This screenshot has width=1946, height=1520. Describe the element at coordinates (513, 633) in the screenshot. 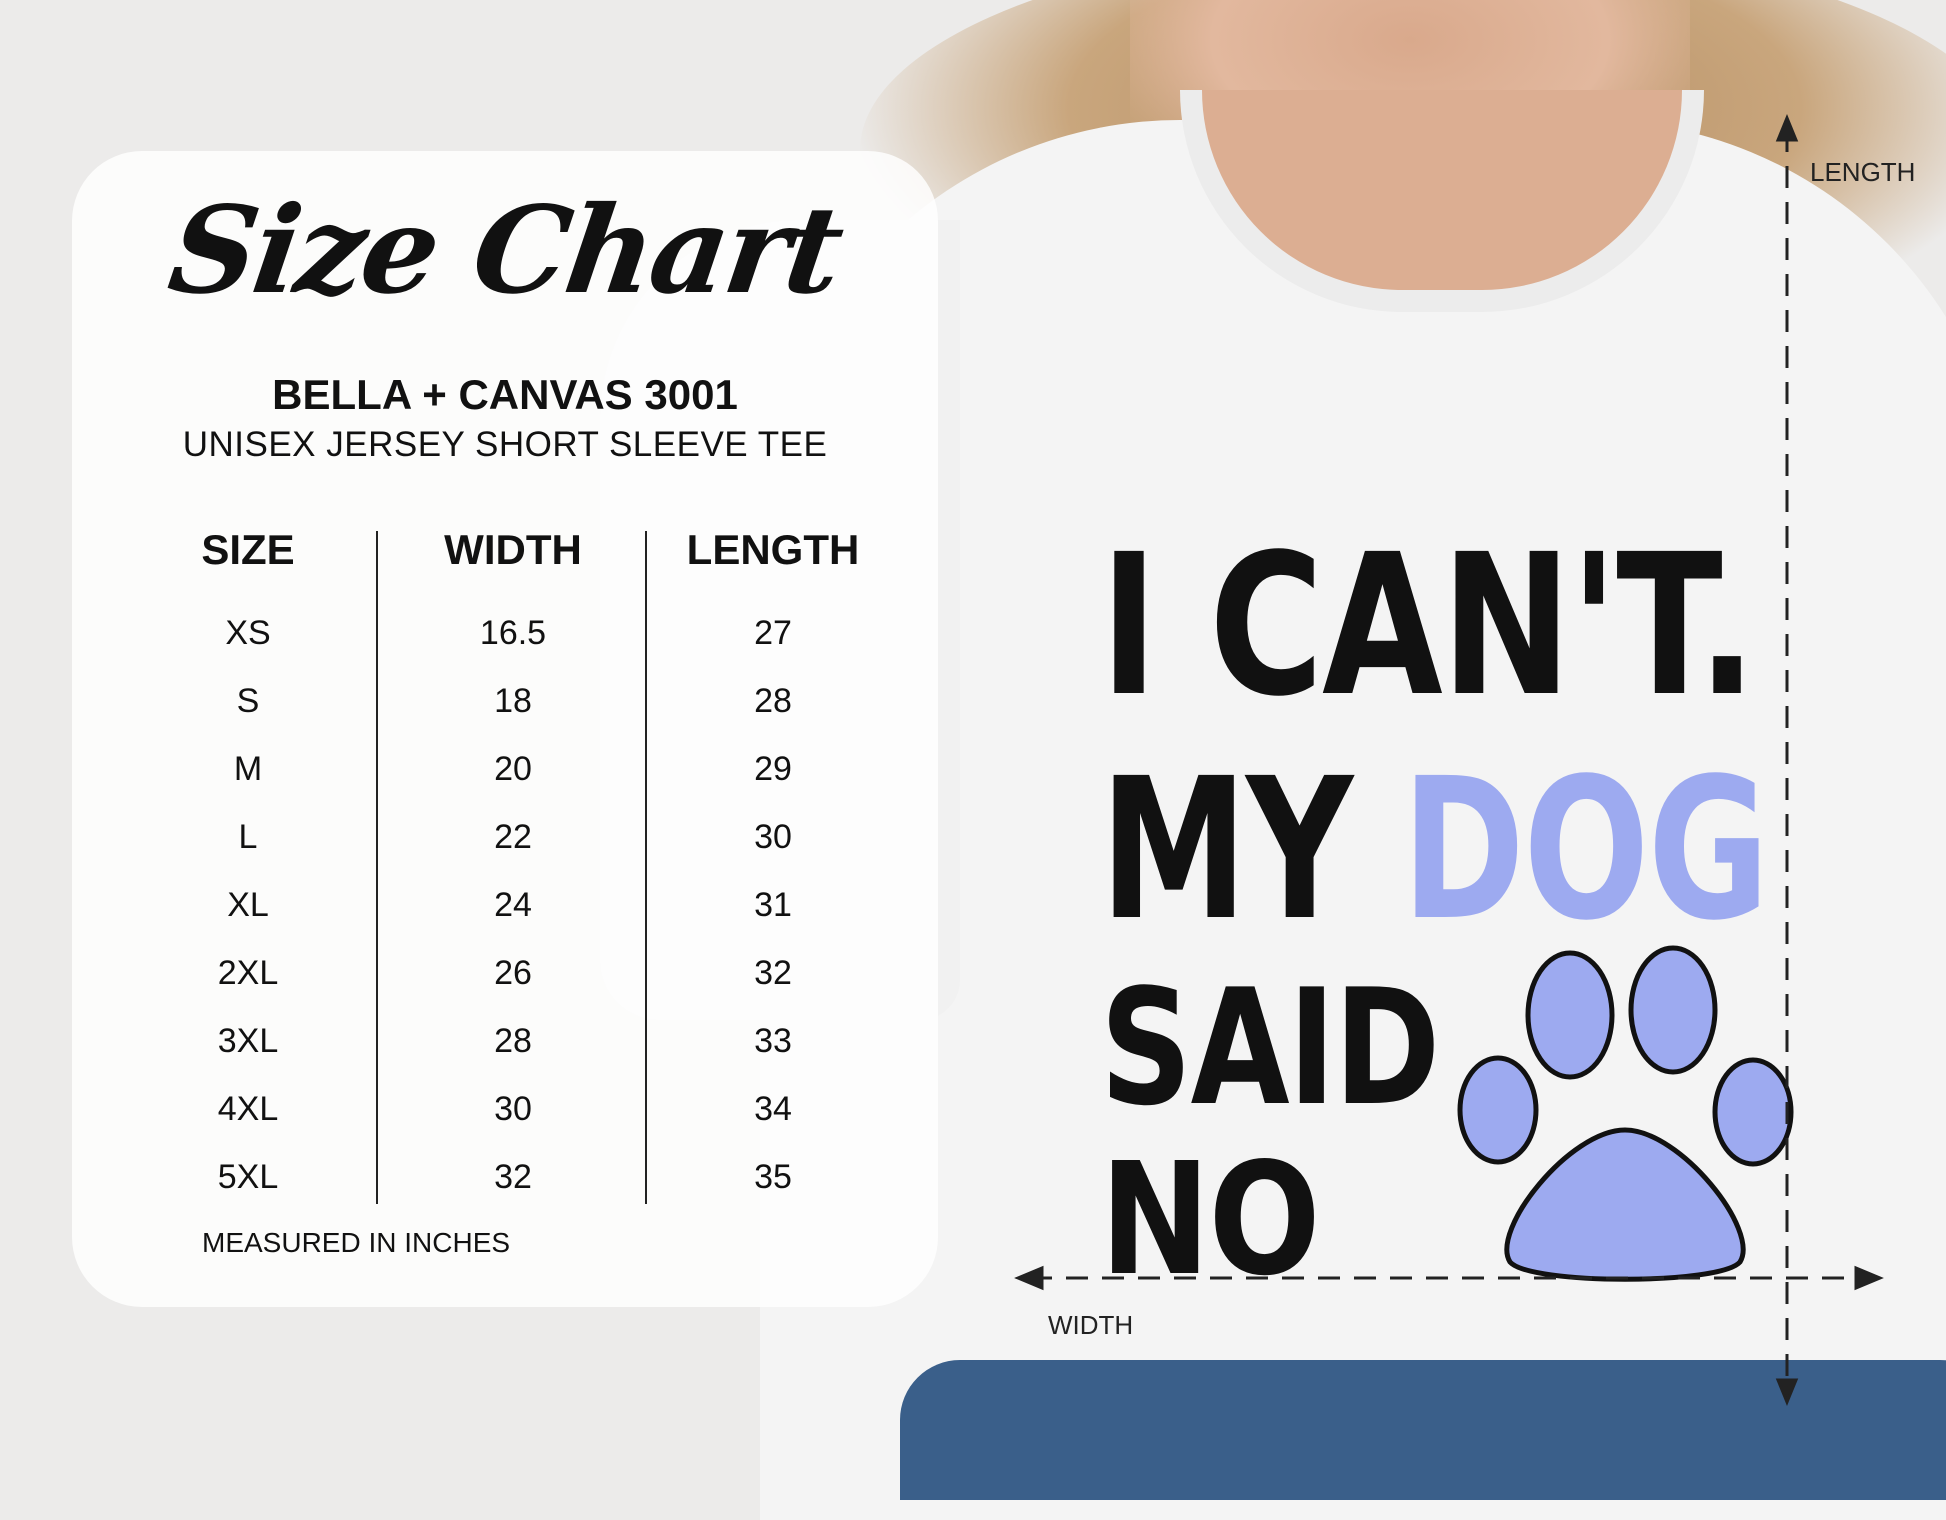

I see `table-cell: 16.5` at that location.